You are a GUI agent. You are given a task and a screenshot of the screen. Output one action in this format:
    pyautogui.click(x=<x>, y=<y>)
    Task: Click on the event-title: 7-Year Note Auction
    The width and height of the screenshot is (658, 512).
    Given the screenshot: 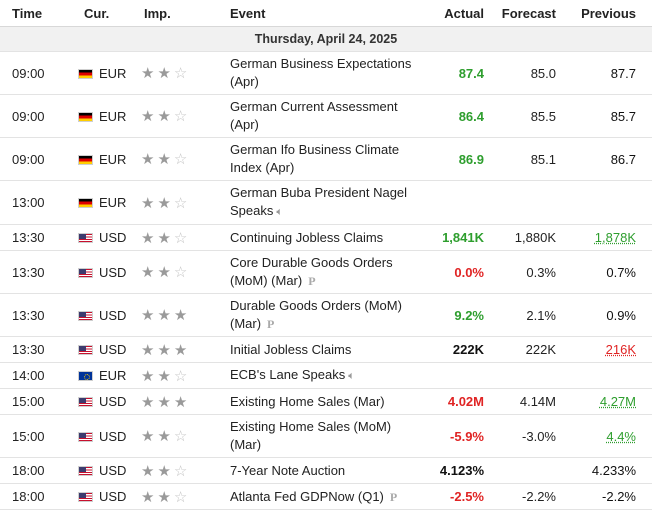 What is the action you would take?
    pyautogui.click(x=323, y=470)
    